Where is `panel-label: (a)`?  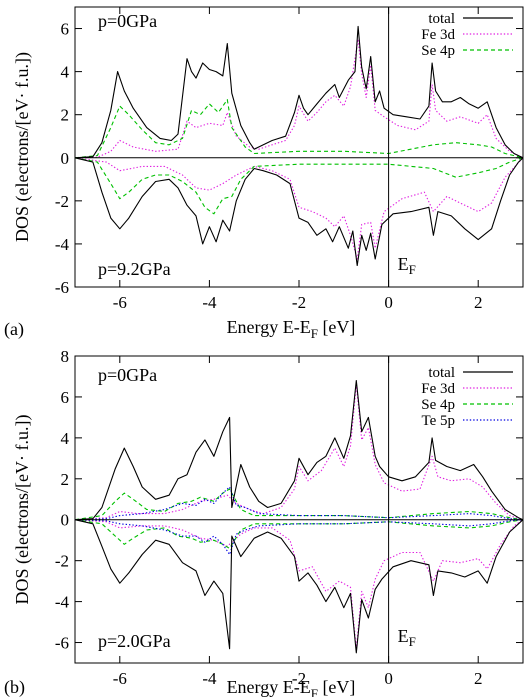
panel-label: (a) is located at coordinates (14, 329).